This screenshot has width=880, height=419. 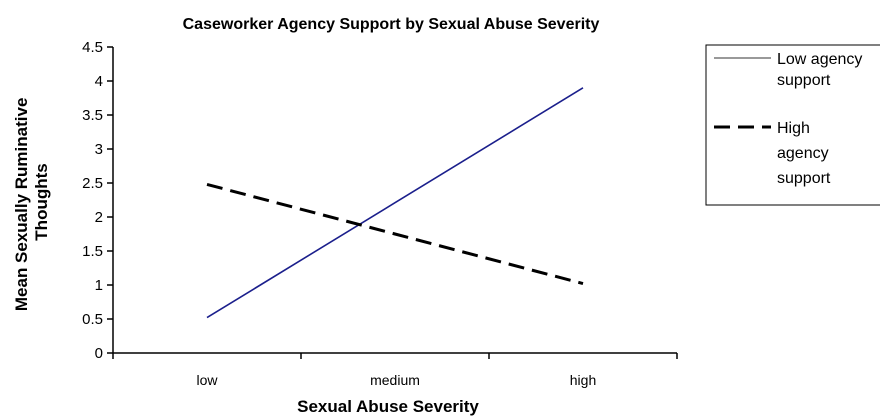 I want to click on legend: Low agency support High agency support, so click(x=792, y=125).